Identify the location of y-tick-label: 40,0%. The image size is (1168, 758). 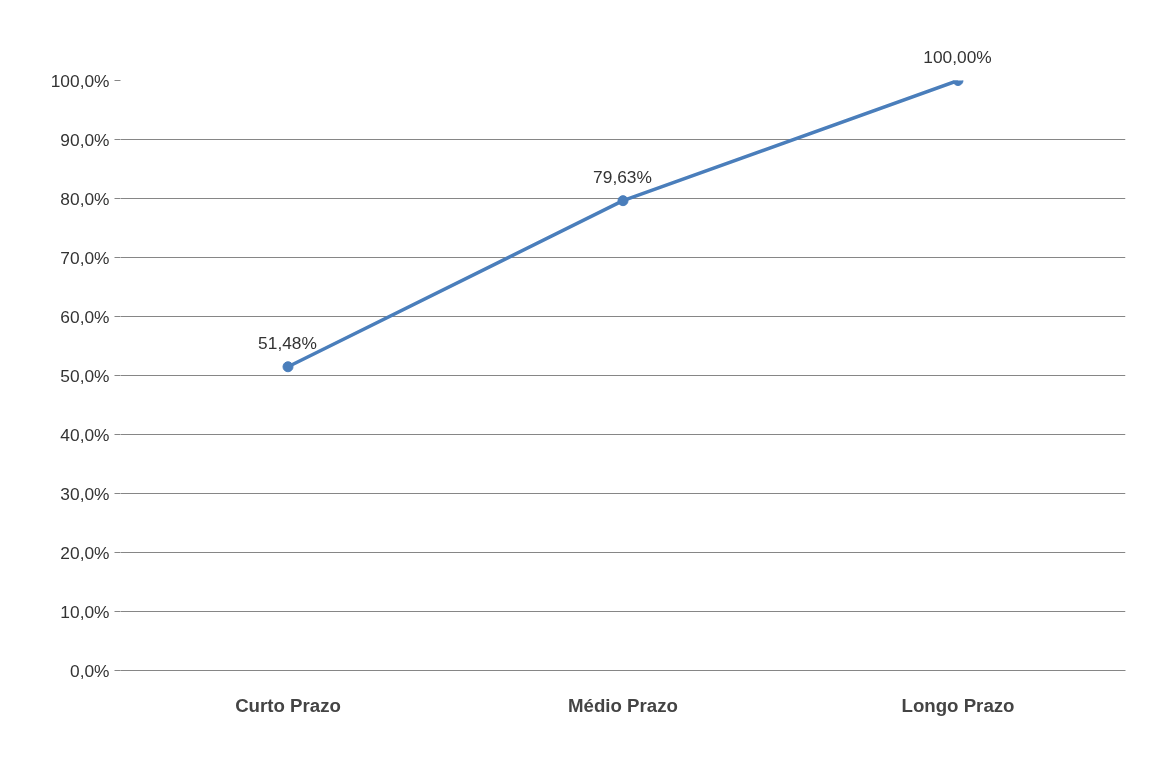
(85, 434).